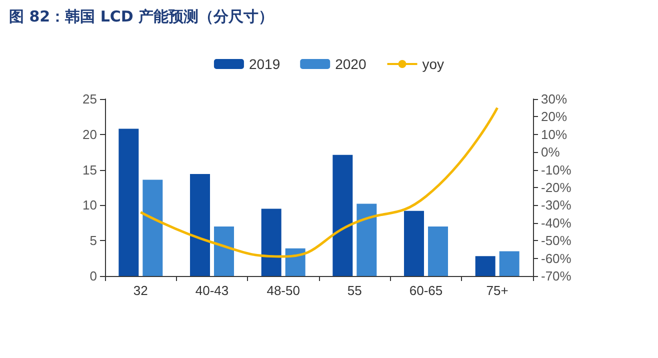 This screenshot has width=658, height=358. I want to click on y-tick-label: 25, so click(89, 99).